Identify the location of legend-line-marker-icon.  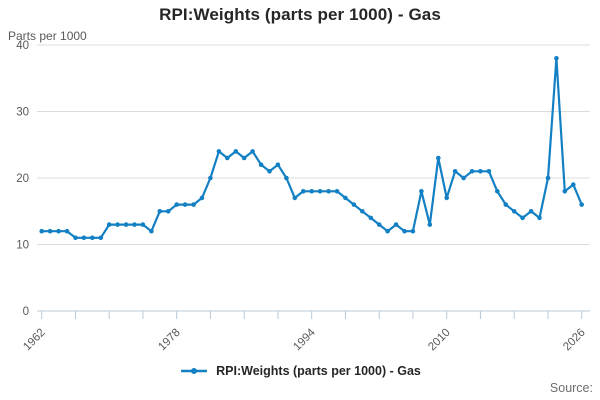
(194, 371).